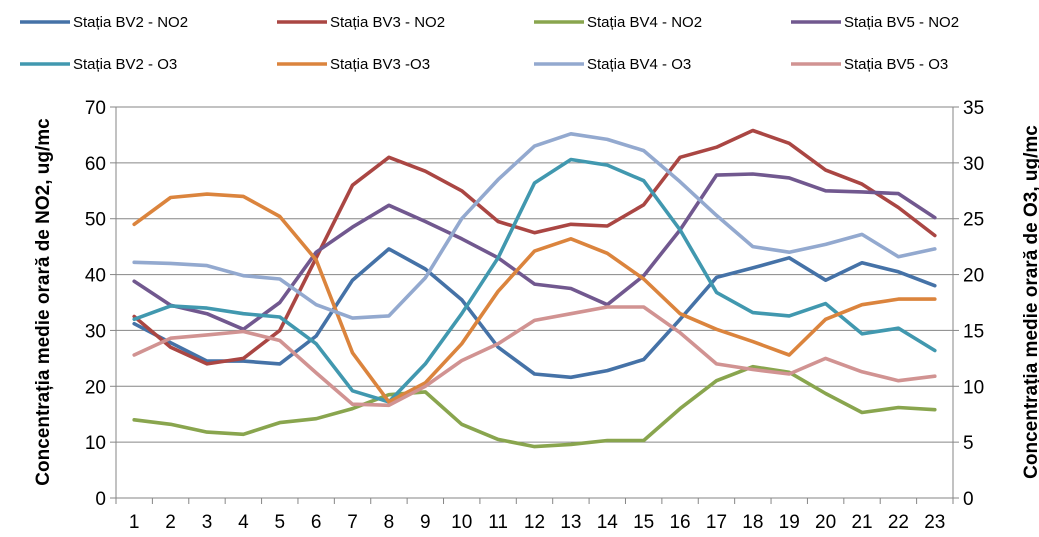 This screenshot has height=537, width=1039. What do you see at coordinates (243, 522) in the screenshot?
I see `x-tick-label: 4` at bounding box center [243, 522].